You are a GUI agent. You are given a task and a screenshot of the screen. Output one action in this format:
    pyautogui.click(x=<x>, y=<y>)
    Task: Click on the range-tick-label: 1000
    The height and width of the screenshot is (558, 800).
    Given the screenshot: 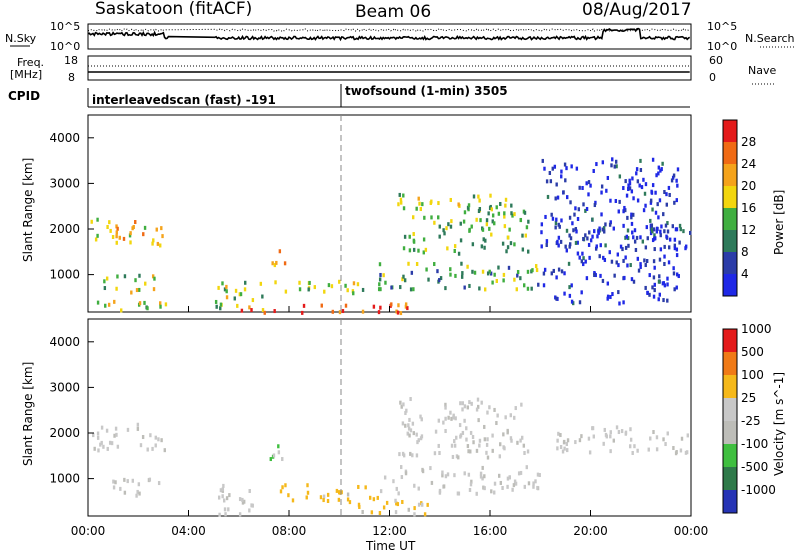 What is the action you would take?
    pyautogui.click(x=64, y=275)
    